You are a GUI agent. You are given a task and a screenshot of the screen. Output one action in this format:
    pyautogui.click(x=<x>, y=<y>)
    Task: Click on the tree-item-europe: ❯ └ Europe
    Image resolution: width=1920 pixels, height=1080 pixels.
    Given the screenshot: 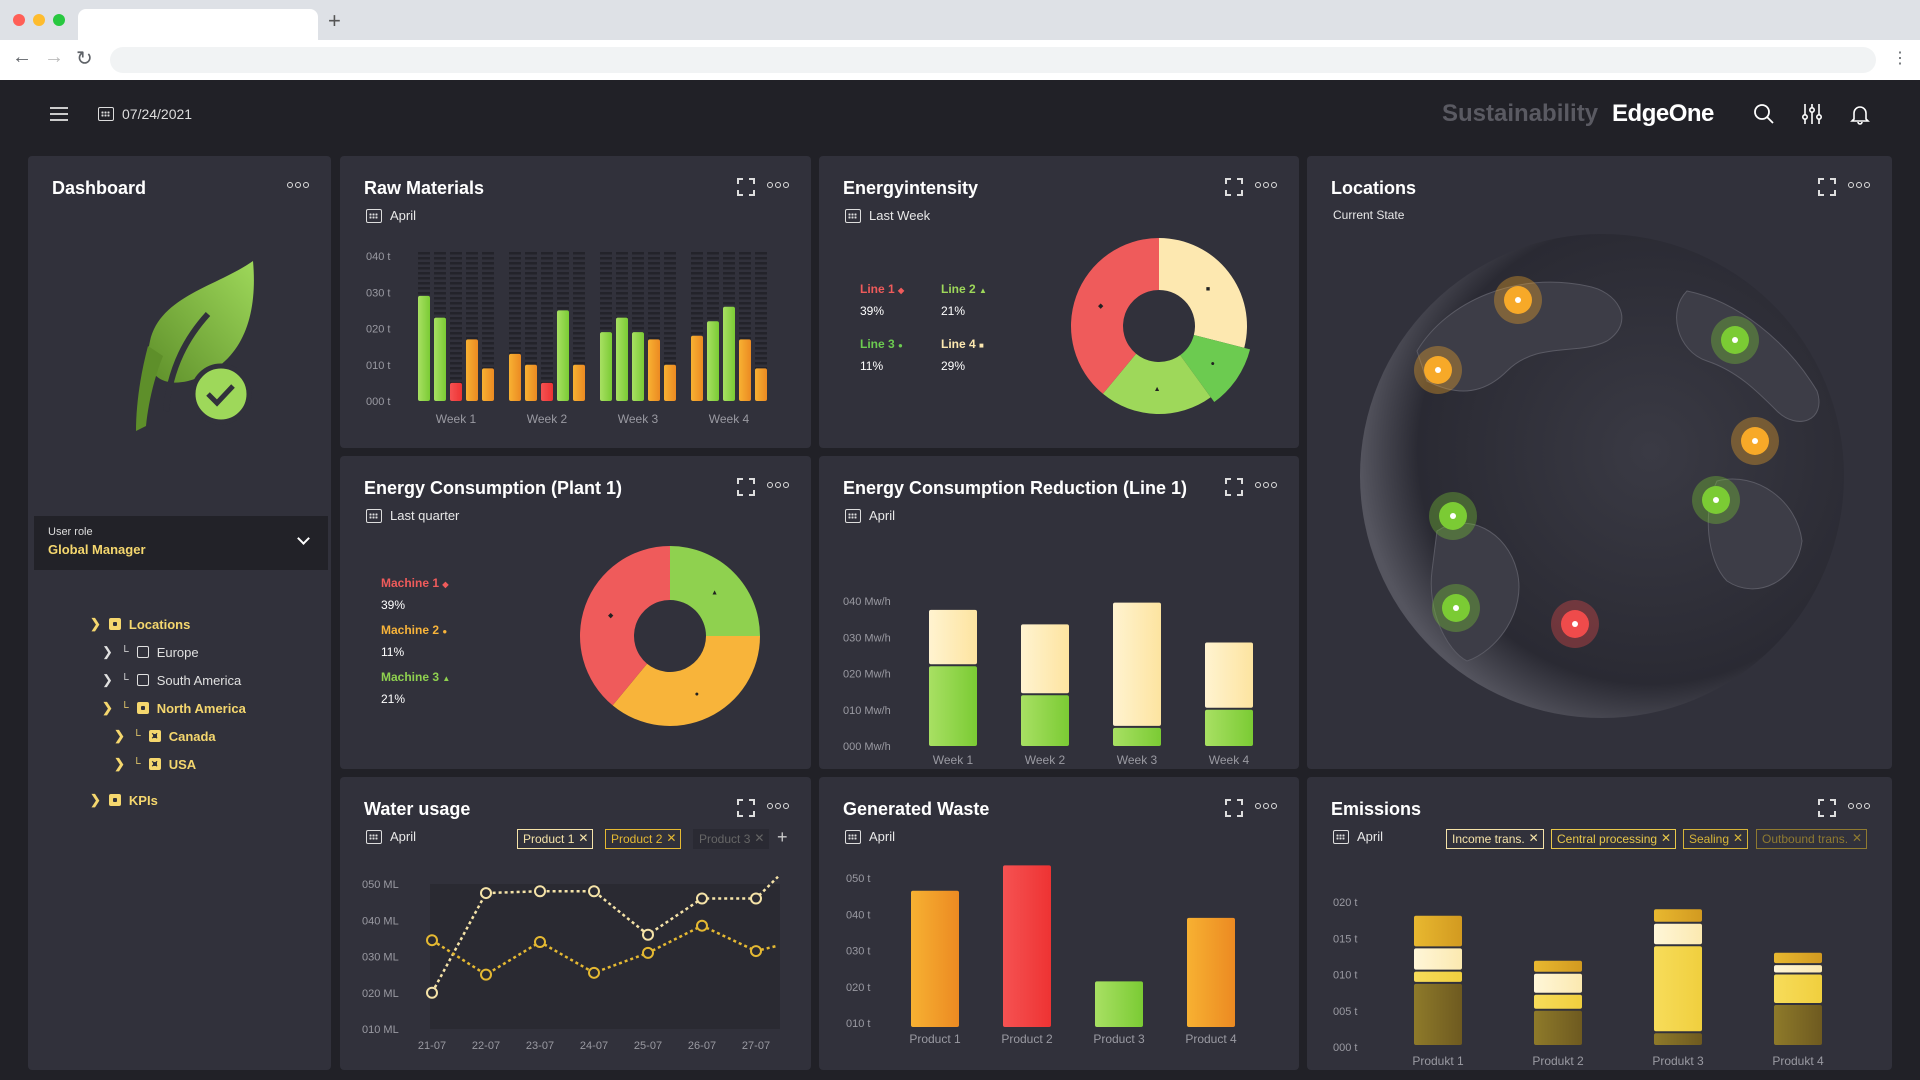 What is the action you would take?
    pyautogui.click(x=150, y=652)
    